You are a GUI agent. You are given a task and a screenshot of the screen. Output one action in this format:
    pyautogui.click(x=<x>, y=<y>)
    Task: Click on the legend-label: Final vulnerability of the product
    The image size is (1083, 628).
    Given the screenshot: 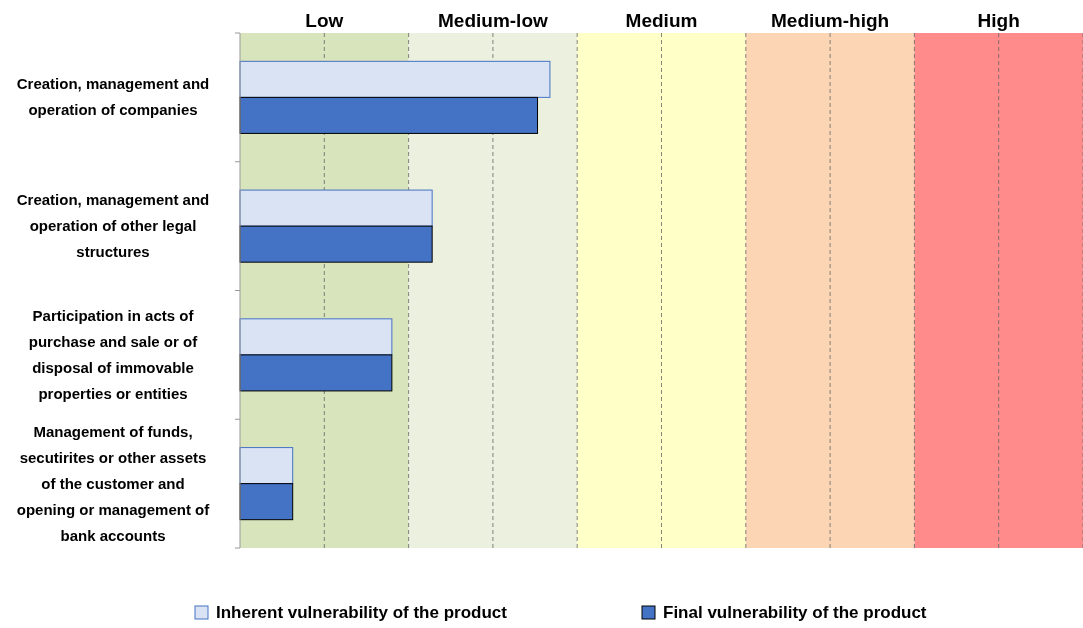 What is the action you would take?
    pyautogui.click(x=795, y=612)
    